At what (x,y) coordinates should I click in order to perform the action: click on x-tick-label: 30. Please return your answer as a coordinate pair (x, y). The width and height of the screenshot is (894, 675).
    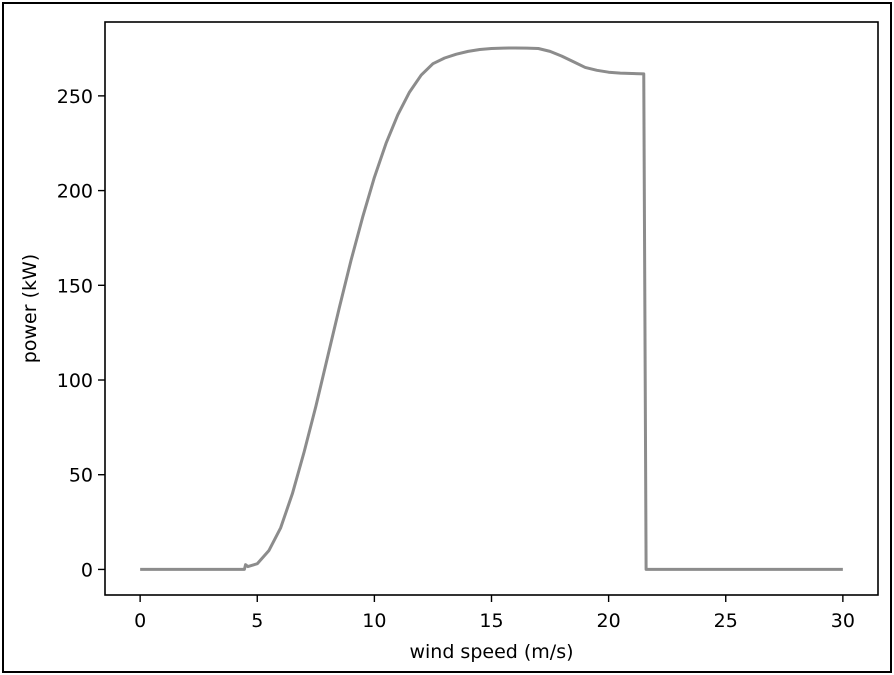
    Looking at the image, I should click on (843, 621).